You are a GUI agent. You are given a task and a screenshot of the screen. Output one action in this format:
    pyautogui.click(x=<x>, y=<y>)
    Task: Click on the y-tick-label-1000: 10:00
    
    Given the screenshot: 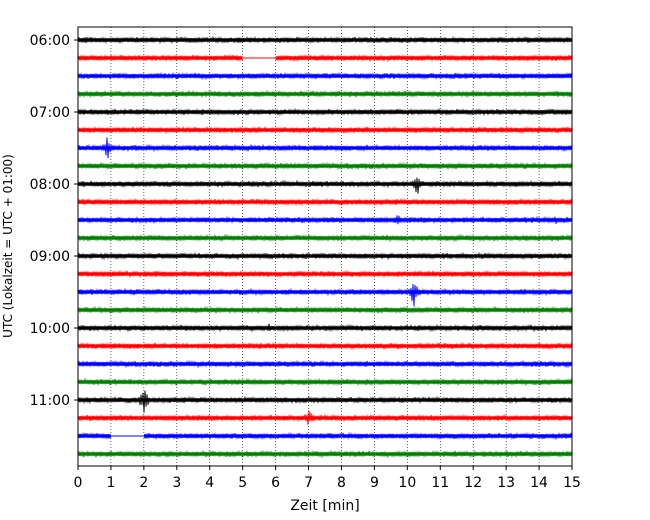 What is the action you would take?
    pyautogui.click(x=50, y=329)
    